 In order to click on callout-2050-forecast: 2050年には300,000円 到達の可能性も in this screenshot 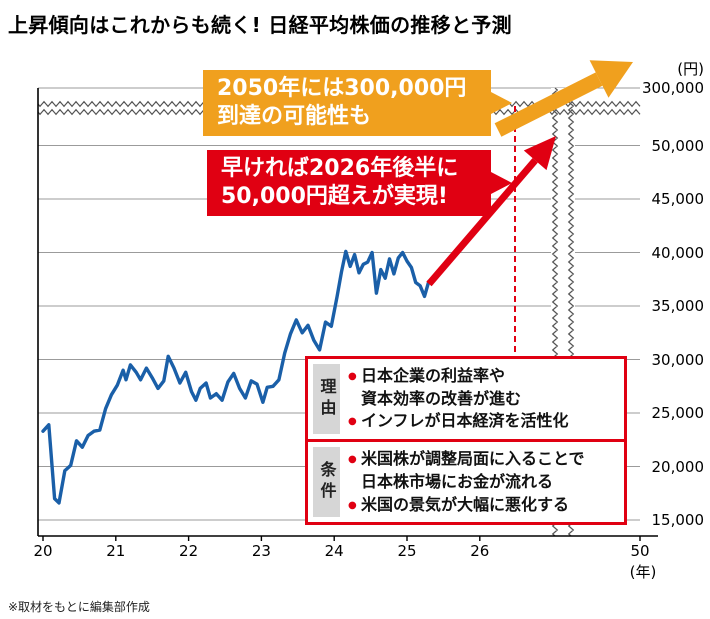, I will do `click(357, 103)`.